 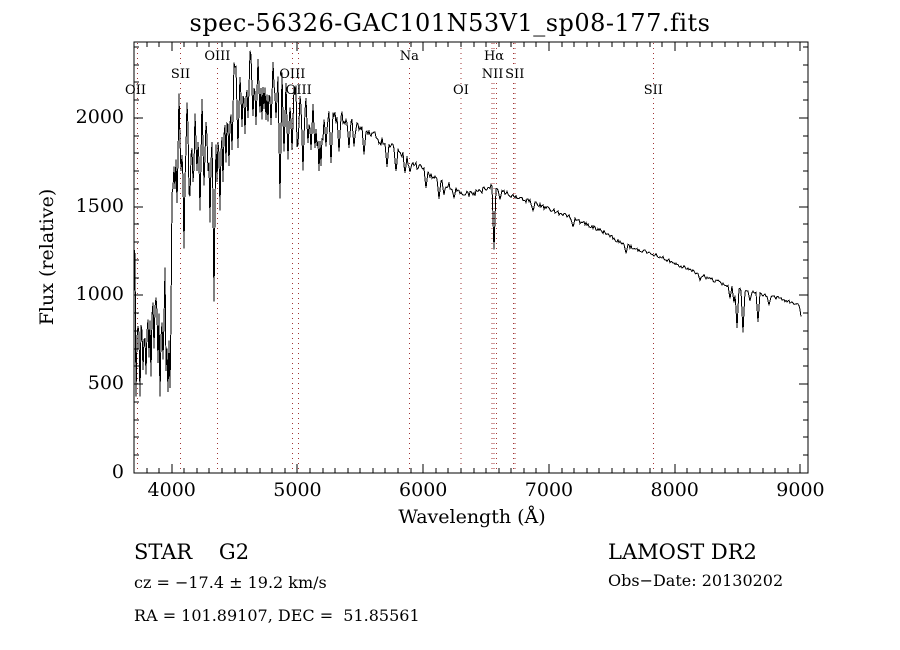 What do you see at coordinates (171, 490) in the screenshot?
I see `x-tick-label: 4000` at bounding box center [171, 490].